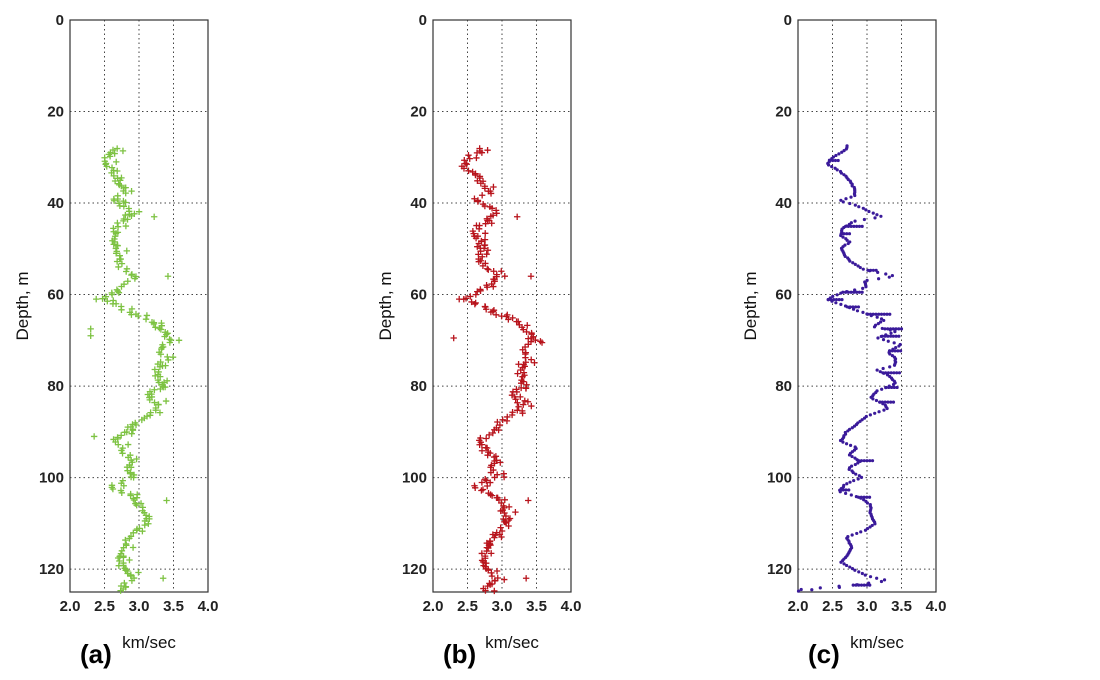 This screenshot has width=1100, height=680. What do you see at coordinates (901, 606) in the screenshot?
I see `x-tick-label: 3.5` at bounding box center [901, 606].